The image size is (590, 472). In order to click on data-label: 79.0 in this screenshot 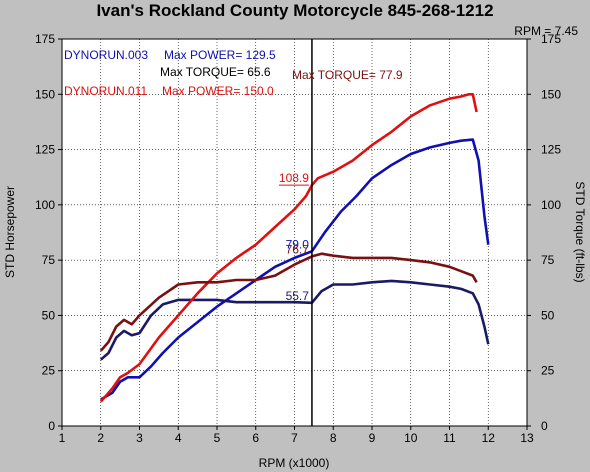, I will do `click(298, 244)`.